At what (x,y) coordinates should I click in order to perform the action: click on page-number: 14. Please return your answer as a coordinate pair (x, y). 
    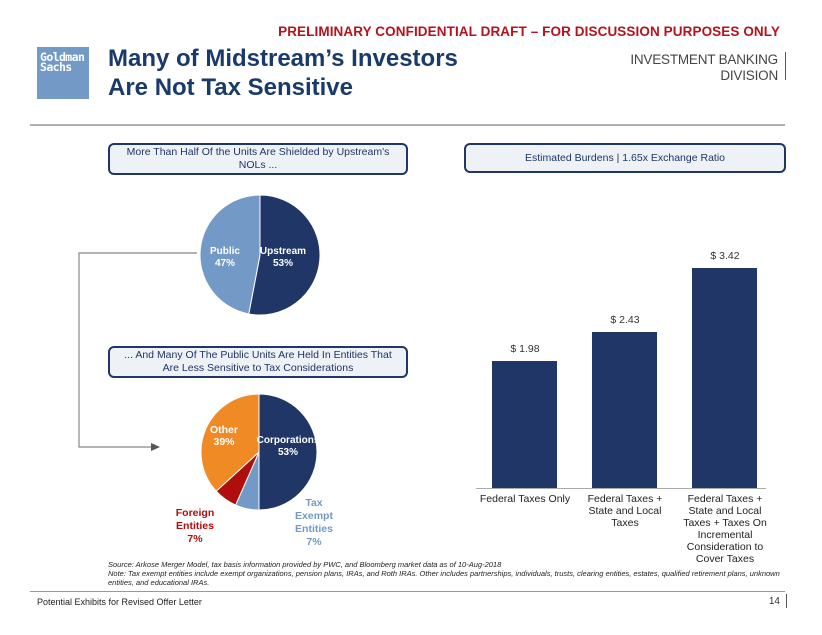
    Looking at the image, I should click on (774, 601).